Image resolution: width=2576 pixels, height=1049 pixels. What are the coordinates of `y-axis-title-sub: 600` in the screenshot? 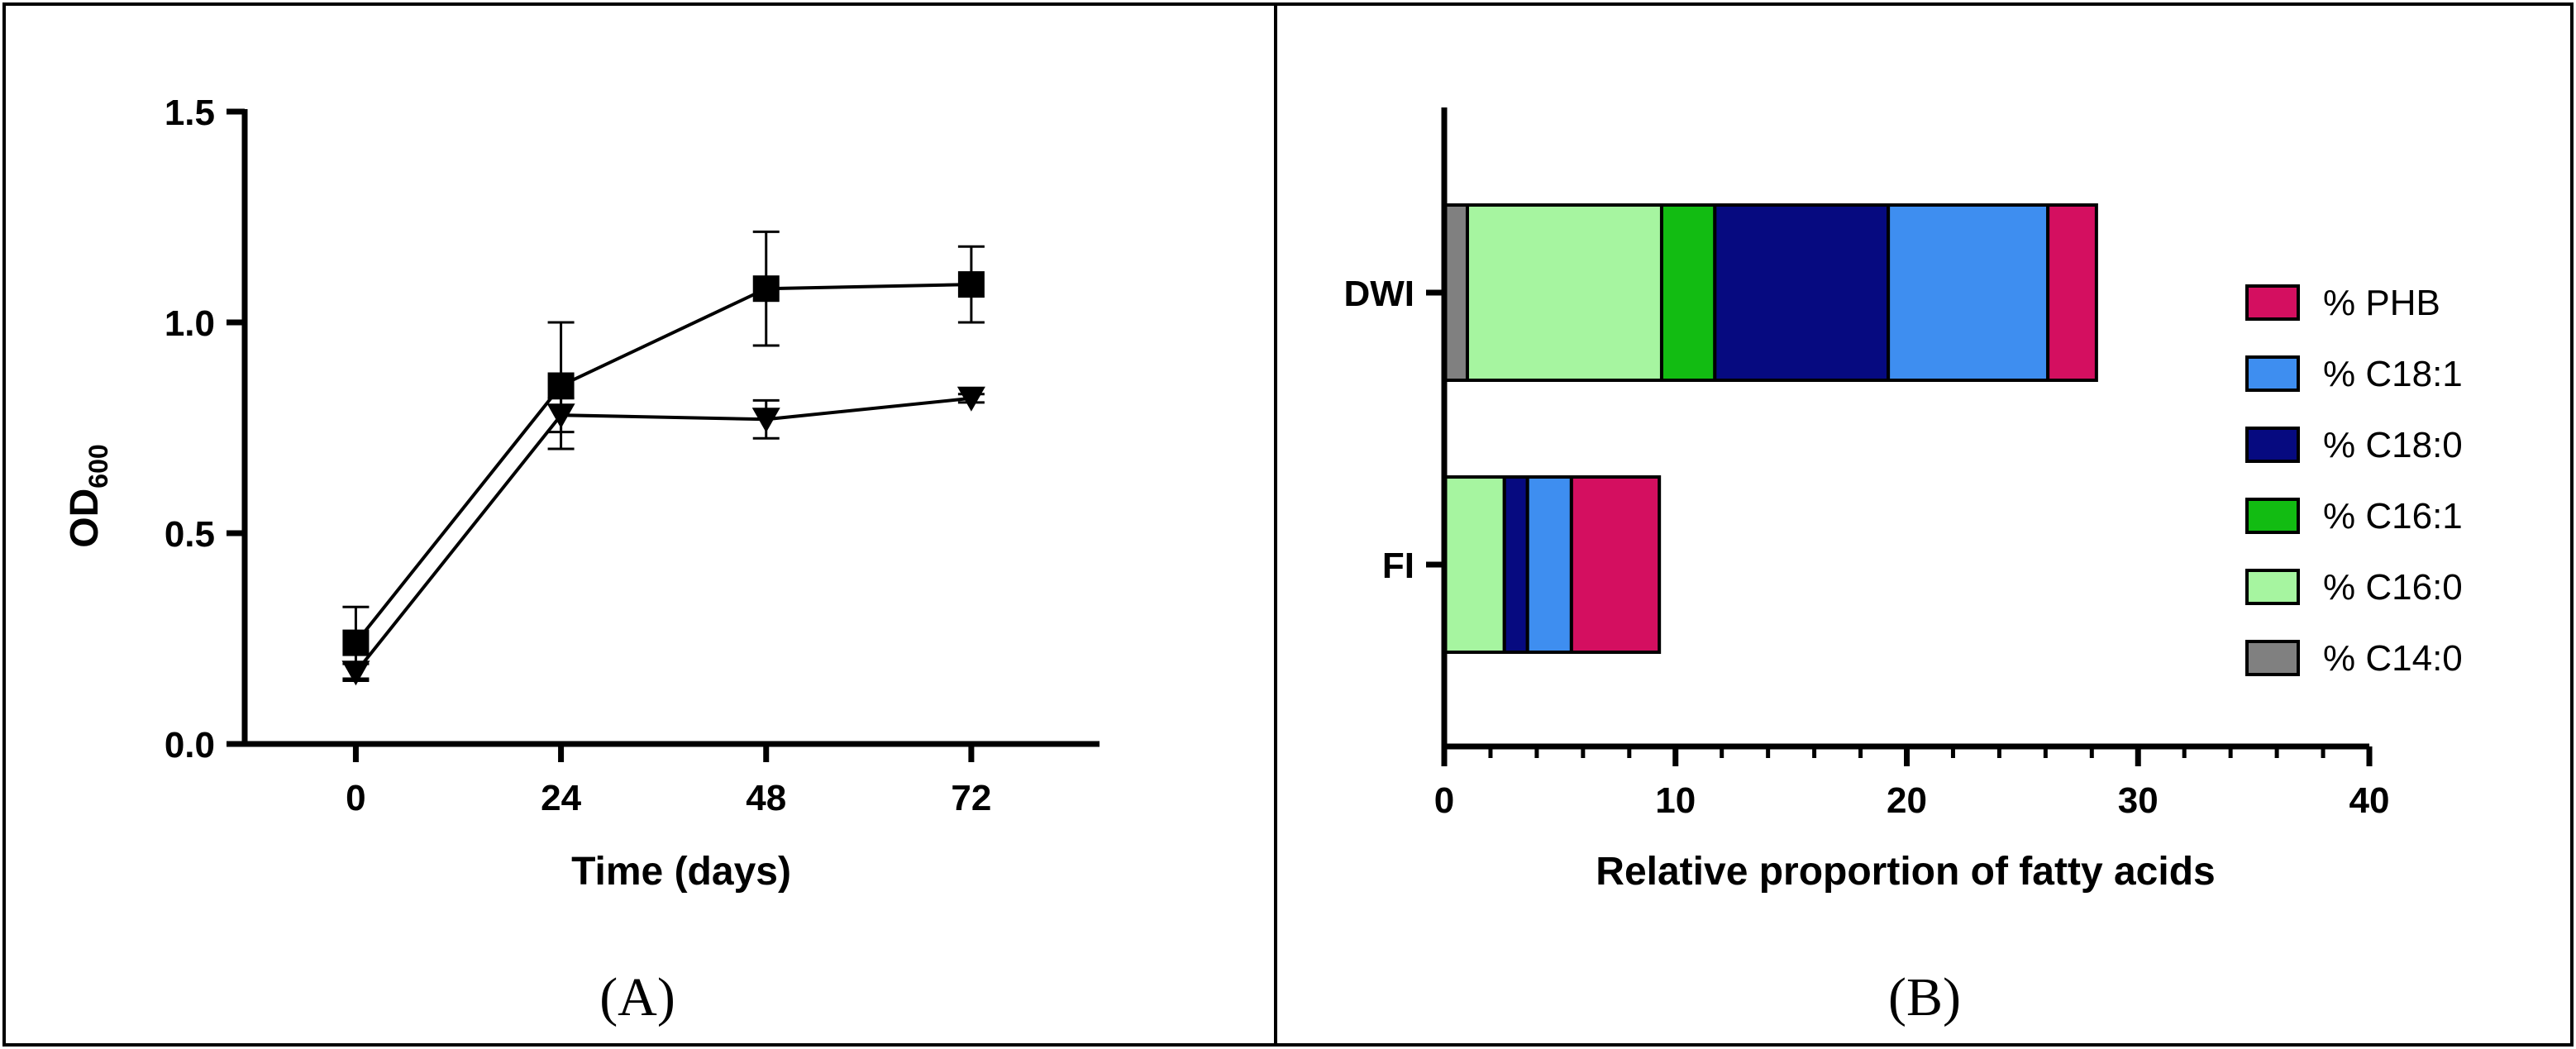 It's located at (98, 466).